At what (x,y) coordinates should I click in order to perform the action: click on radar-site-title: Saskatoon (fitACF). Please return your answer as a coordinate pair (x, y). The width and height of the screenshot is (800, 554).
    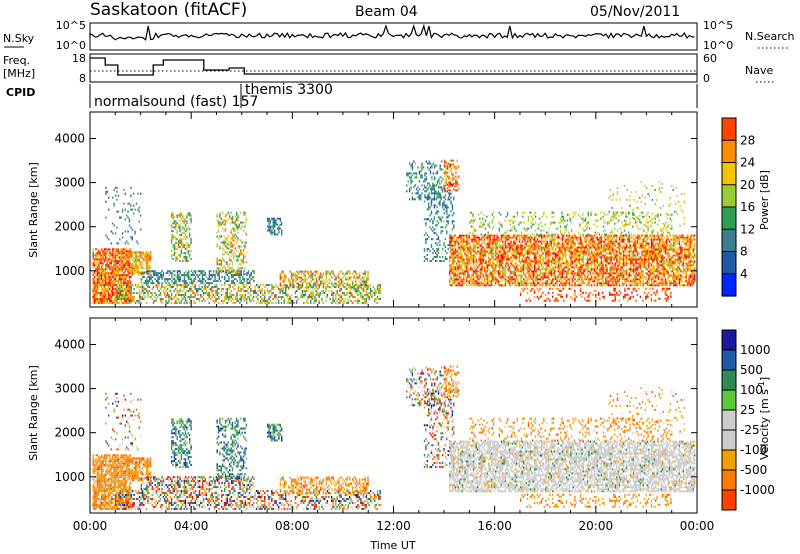
    Looking at the image, I should click on (168, 10).